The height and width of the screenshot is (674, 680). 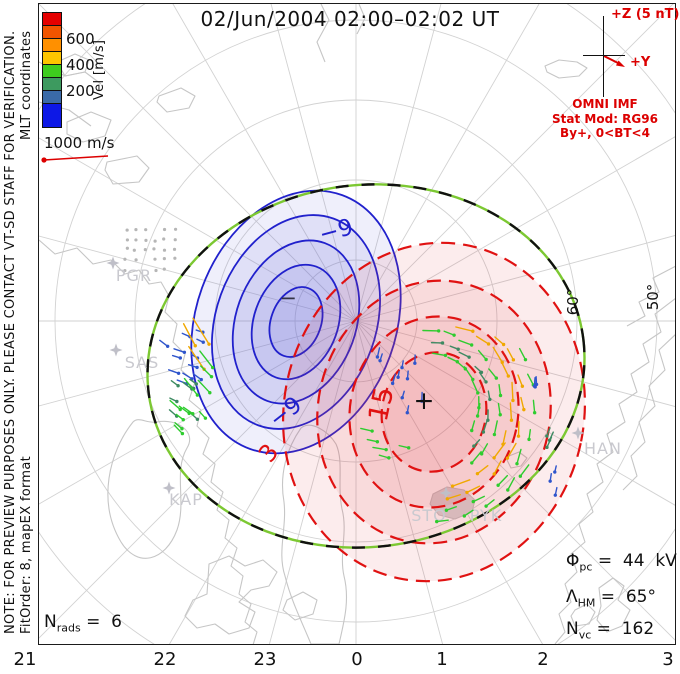 I want to click on imf-y-axis, so click(x=604, y=56).